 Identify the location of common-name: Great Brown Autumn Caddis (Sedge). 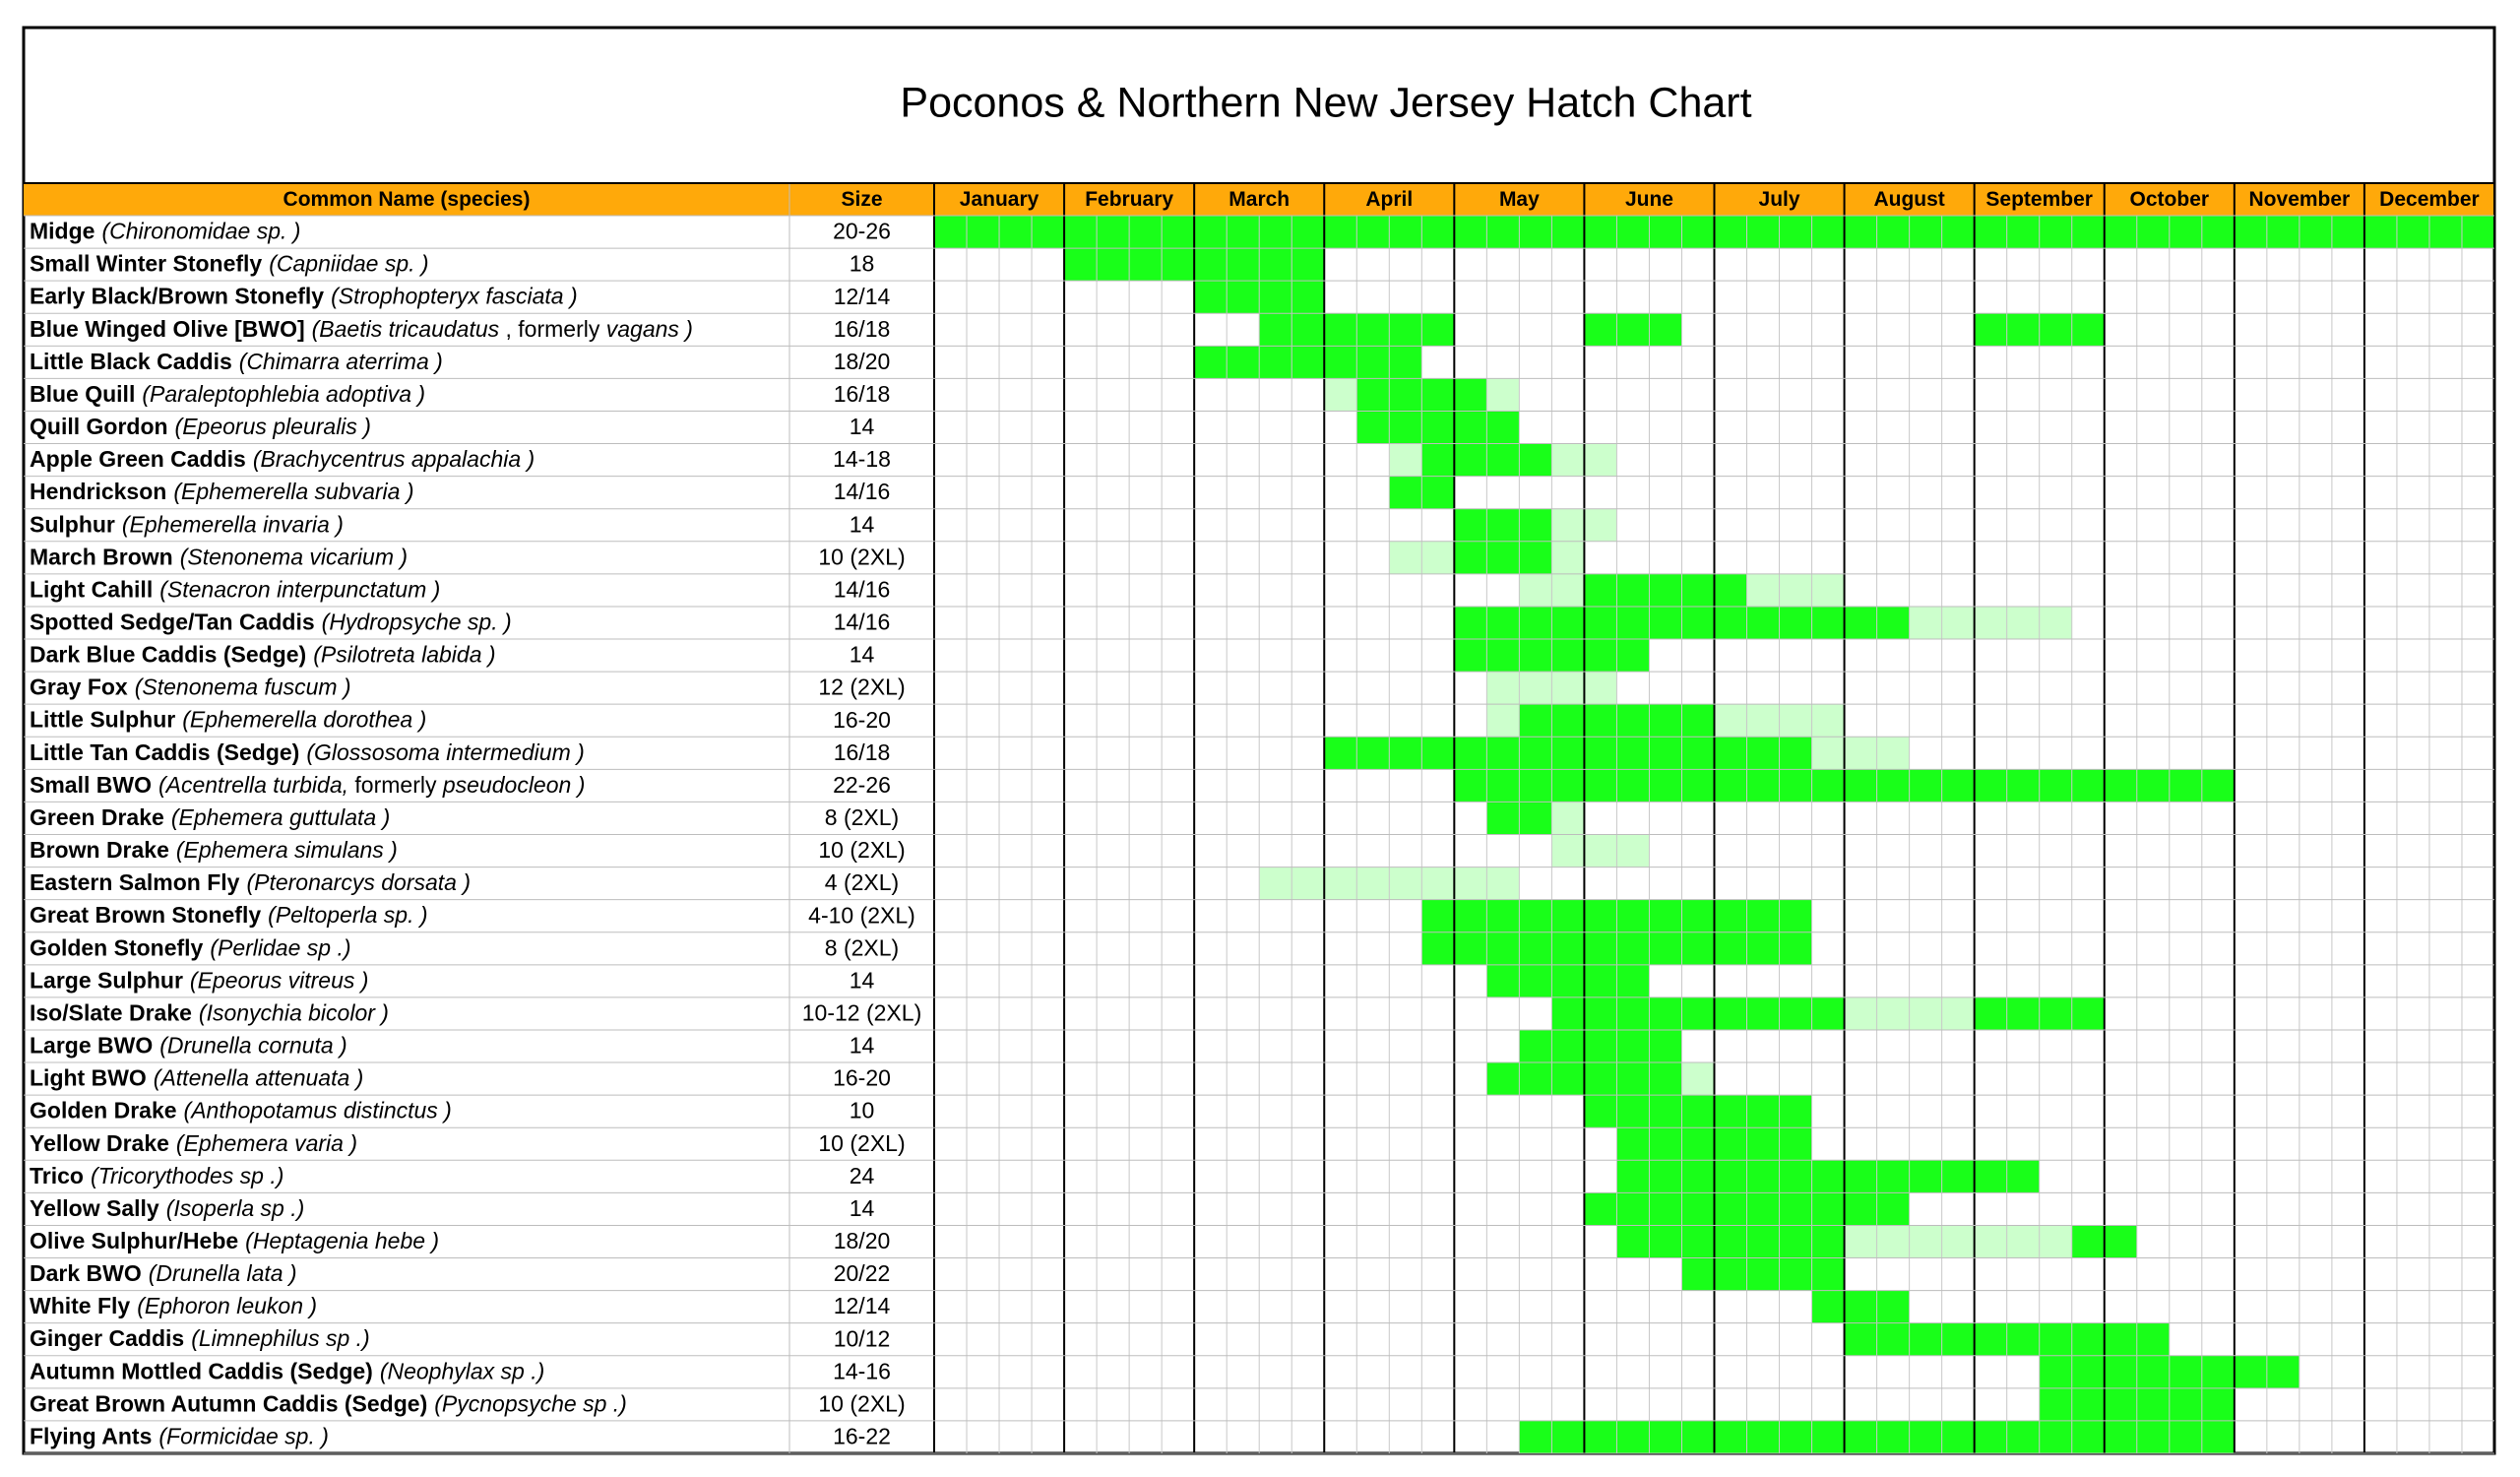
(228, 1403).